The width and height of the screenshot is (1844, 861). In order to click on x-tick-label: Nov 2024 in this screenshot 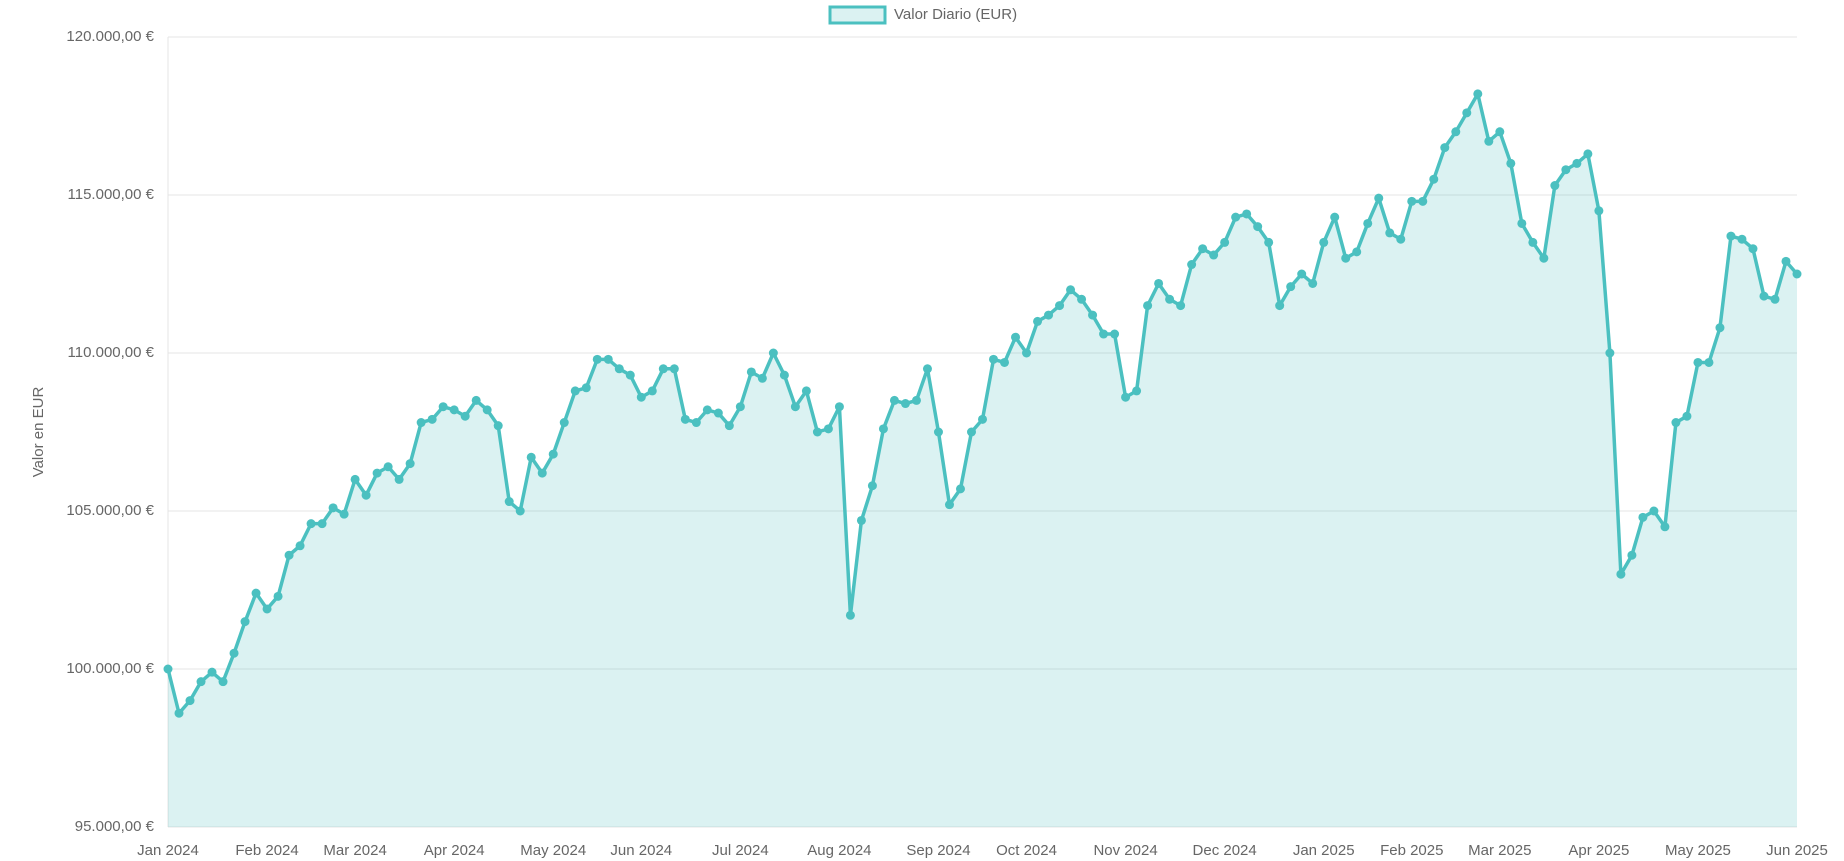, I will do `click(1125, 850)`.